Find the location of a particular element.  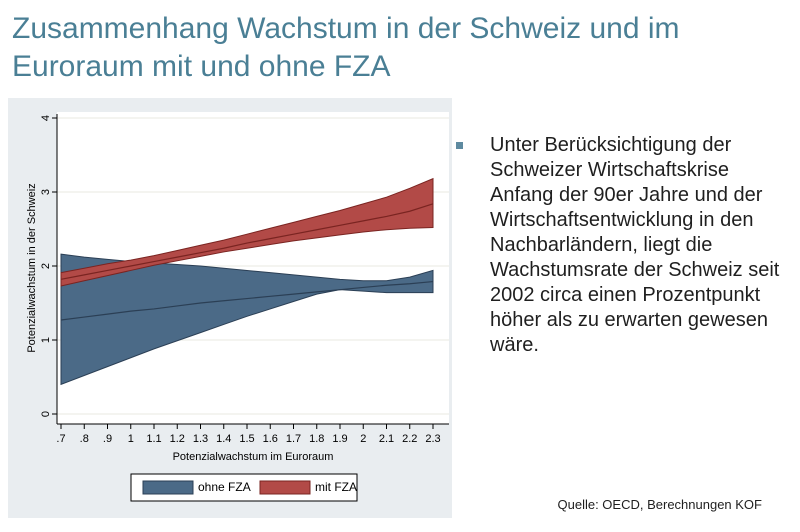

band-ohne-fza is located at coordinates (247, 319).